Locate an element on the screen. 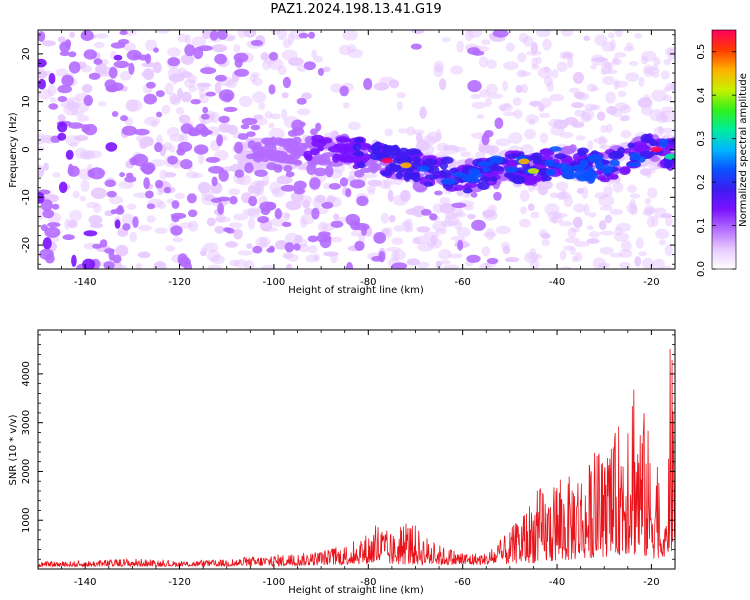 The width and height of the screenshot is (750, 600). y-tick-label: 4000 is located at coordinates (26, 373).